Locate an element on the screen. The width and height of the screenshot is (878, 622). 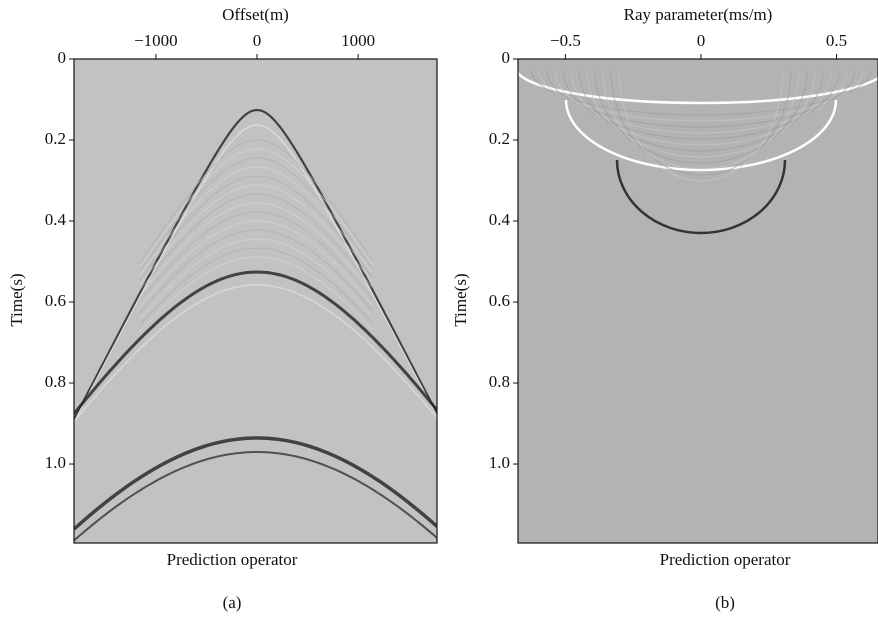
x-tick-label: −0.5 is located at coordinates (565, 40).